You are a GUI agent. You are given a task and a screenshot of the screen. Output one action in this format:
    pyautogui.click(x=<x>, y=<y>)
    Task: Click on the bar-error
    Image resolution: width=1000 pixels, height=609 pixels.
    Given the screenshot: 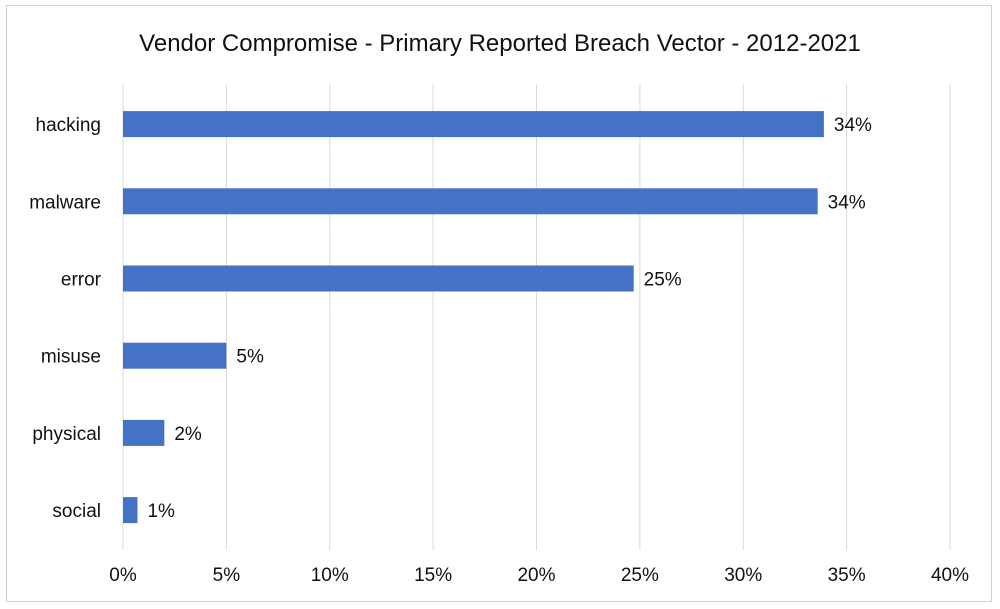 What is the action you would take?
    pyautogui.click(x=378, y=278)
    